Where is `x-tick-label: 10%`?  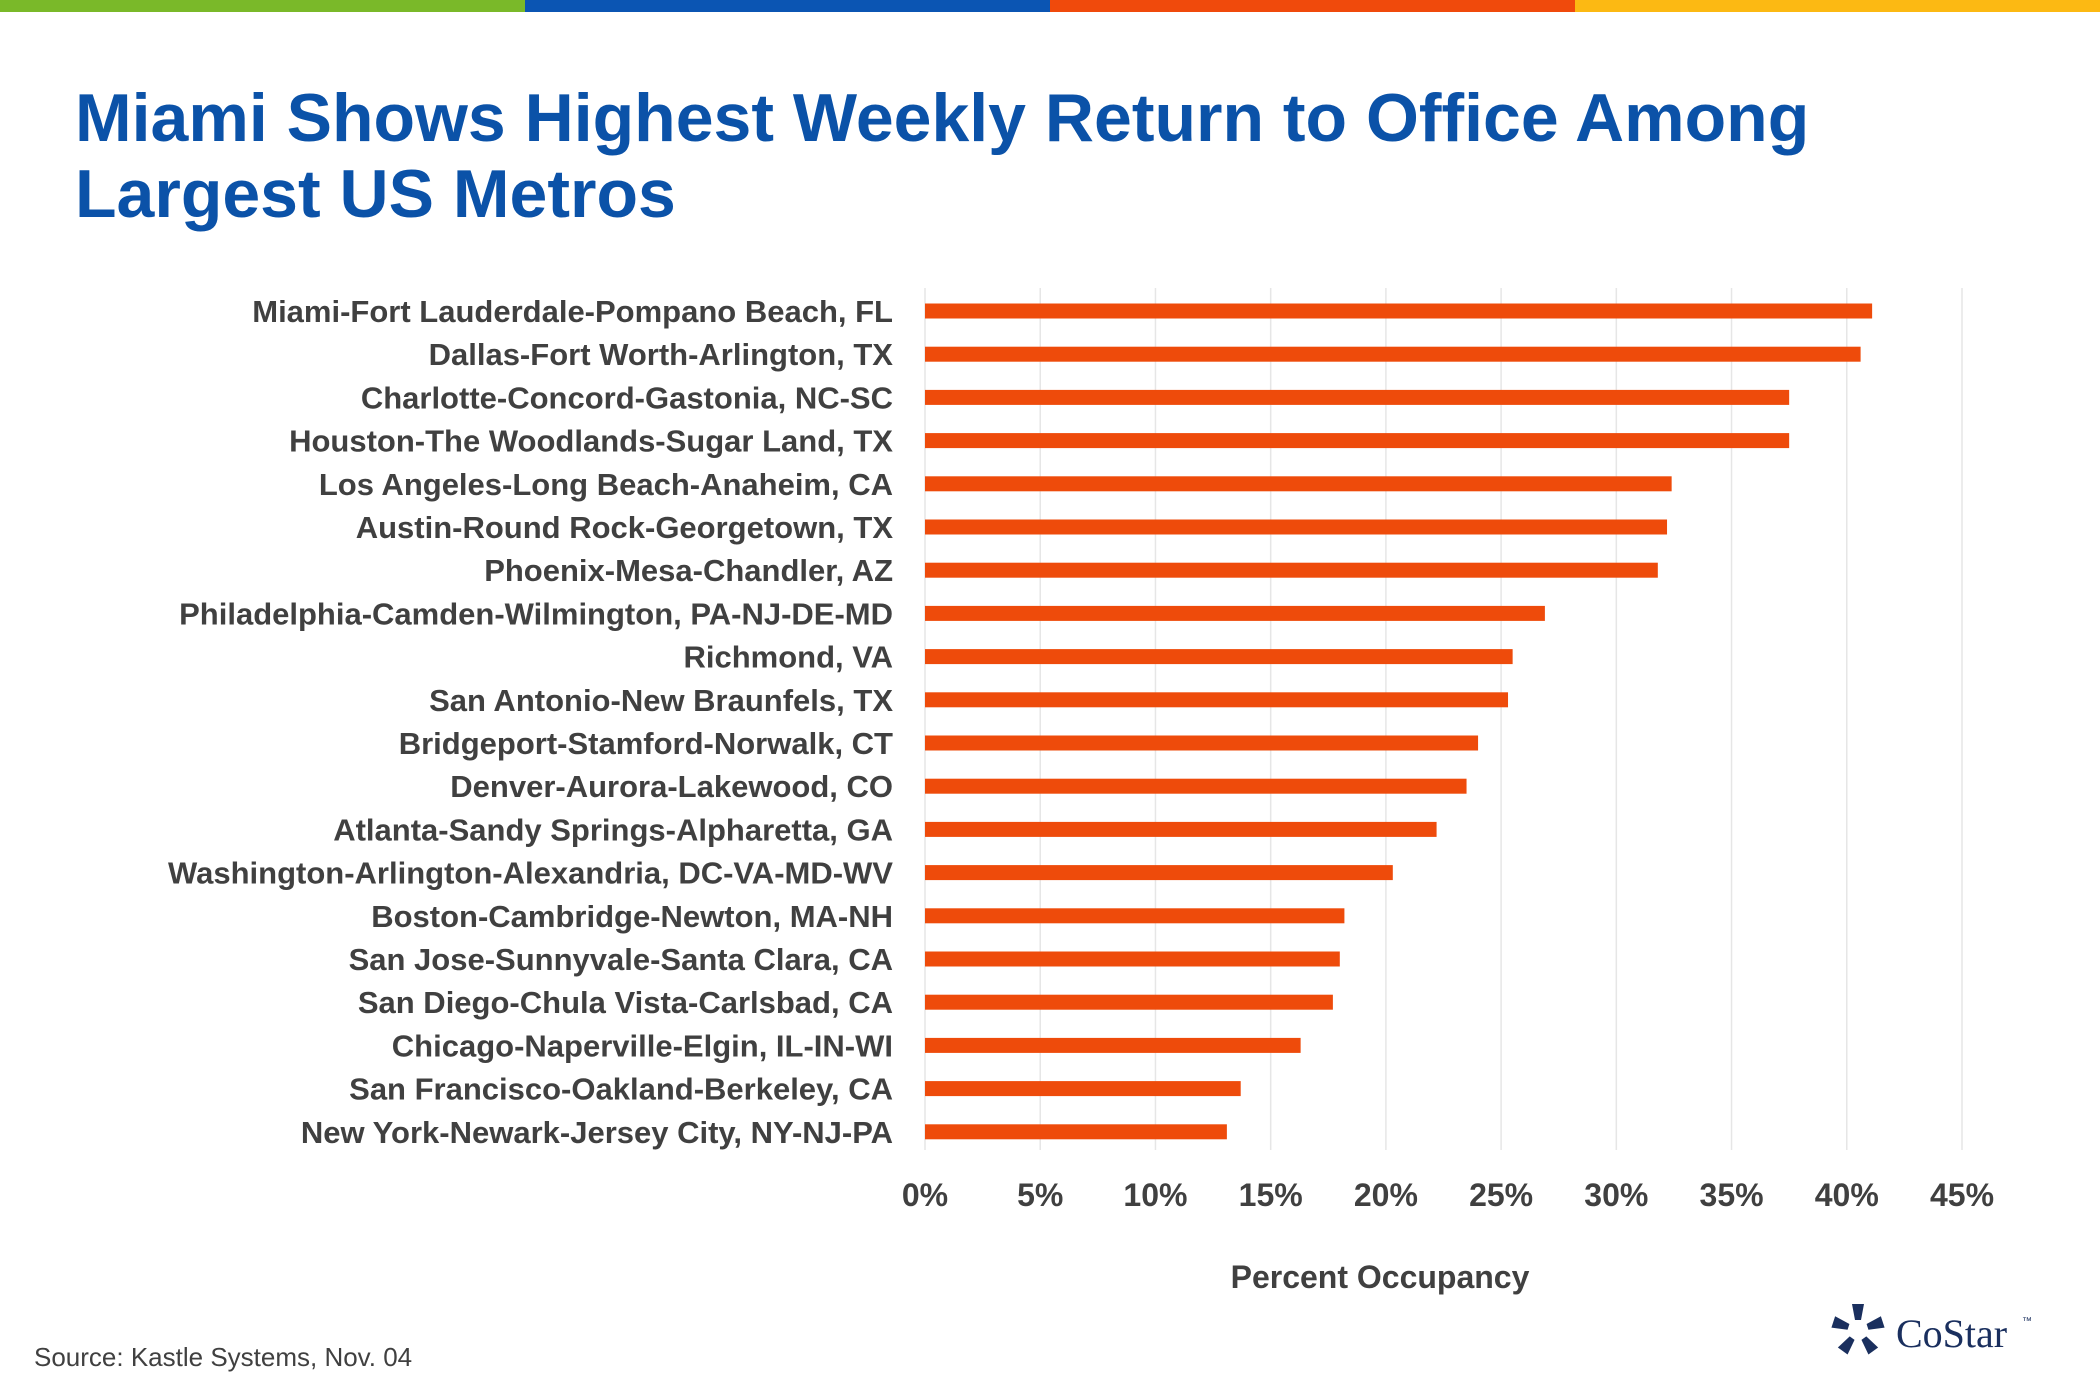 x-tick-label: 10% is located at coordinates (1155, 1195).